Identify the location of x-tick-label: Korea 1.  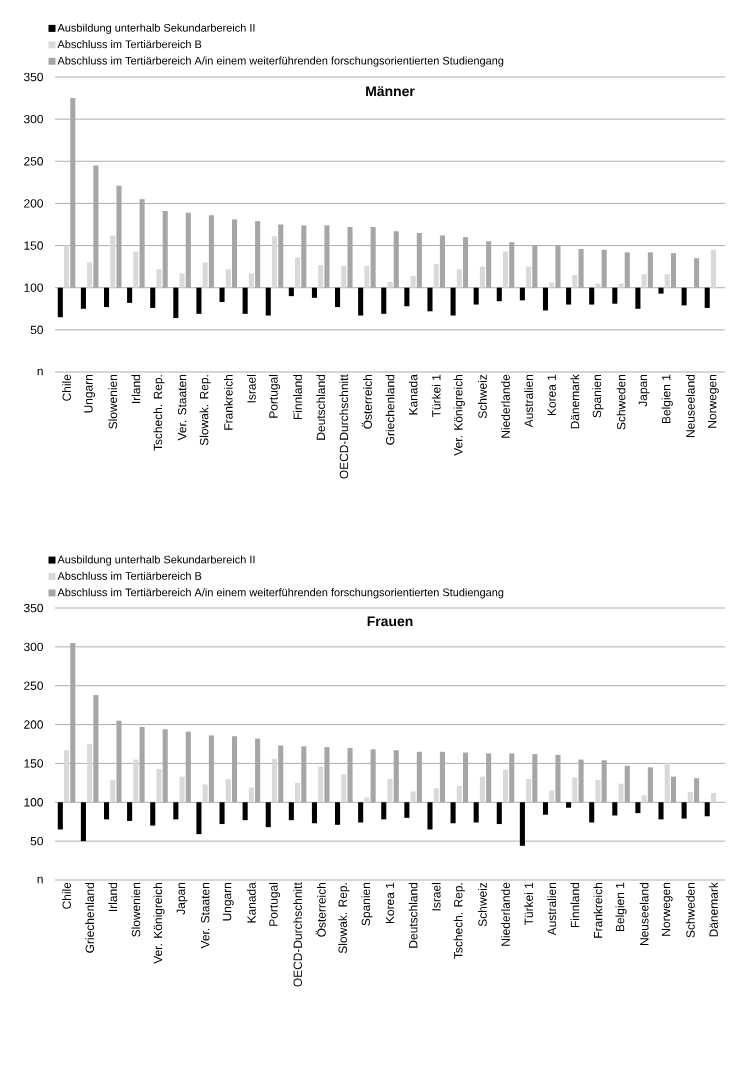
(390, 903).